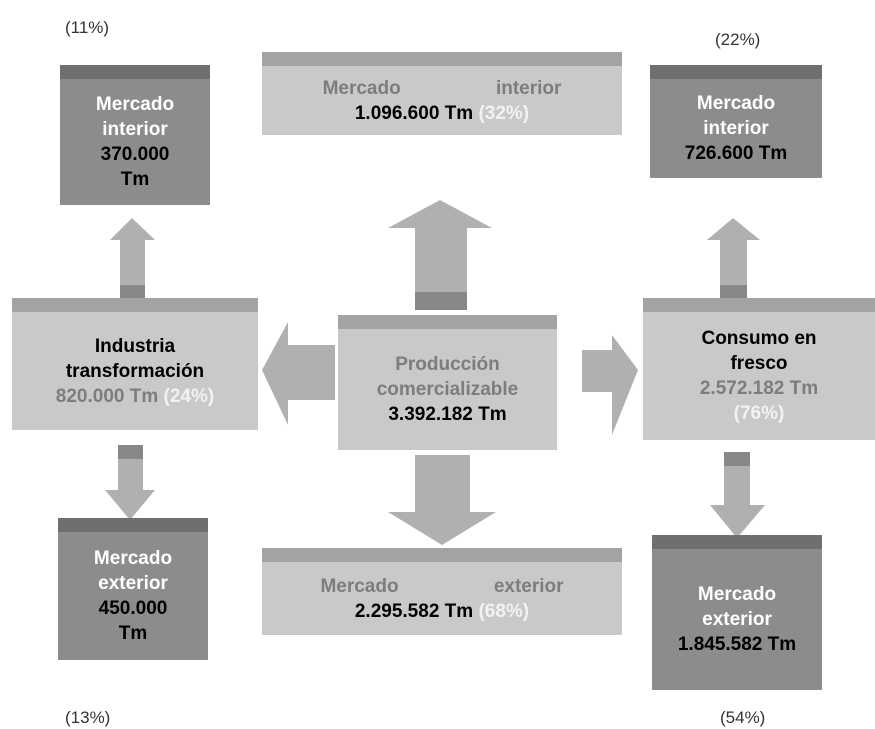 The image size is (875, 729). What do you see at coordinates (87, 27) in the screenshot?
I see `share: (11%)` at bounding box center [87, 27].